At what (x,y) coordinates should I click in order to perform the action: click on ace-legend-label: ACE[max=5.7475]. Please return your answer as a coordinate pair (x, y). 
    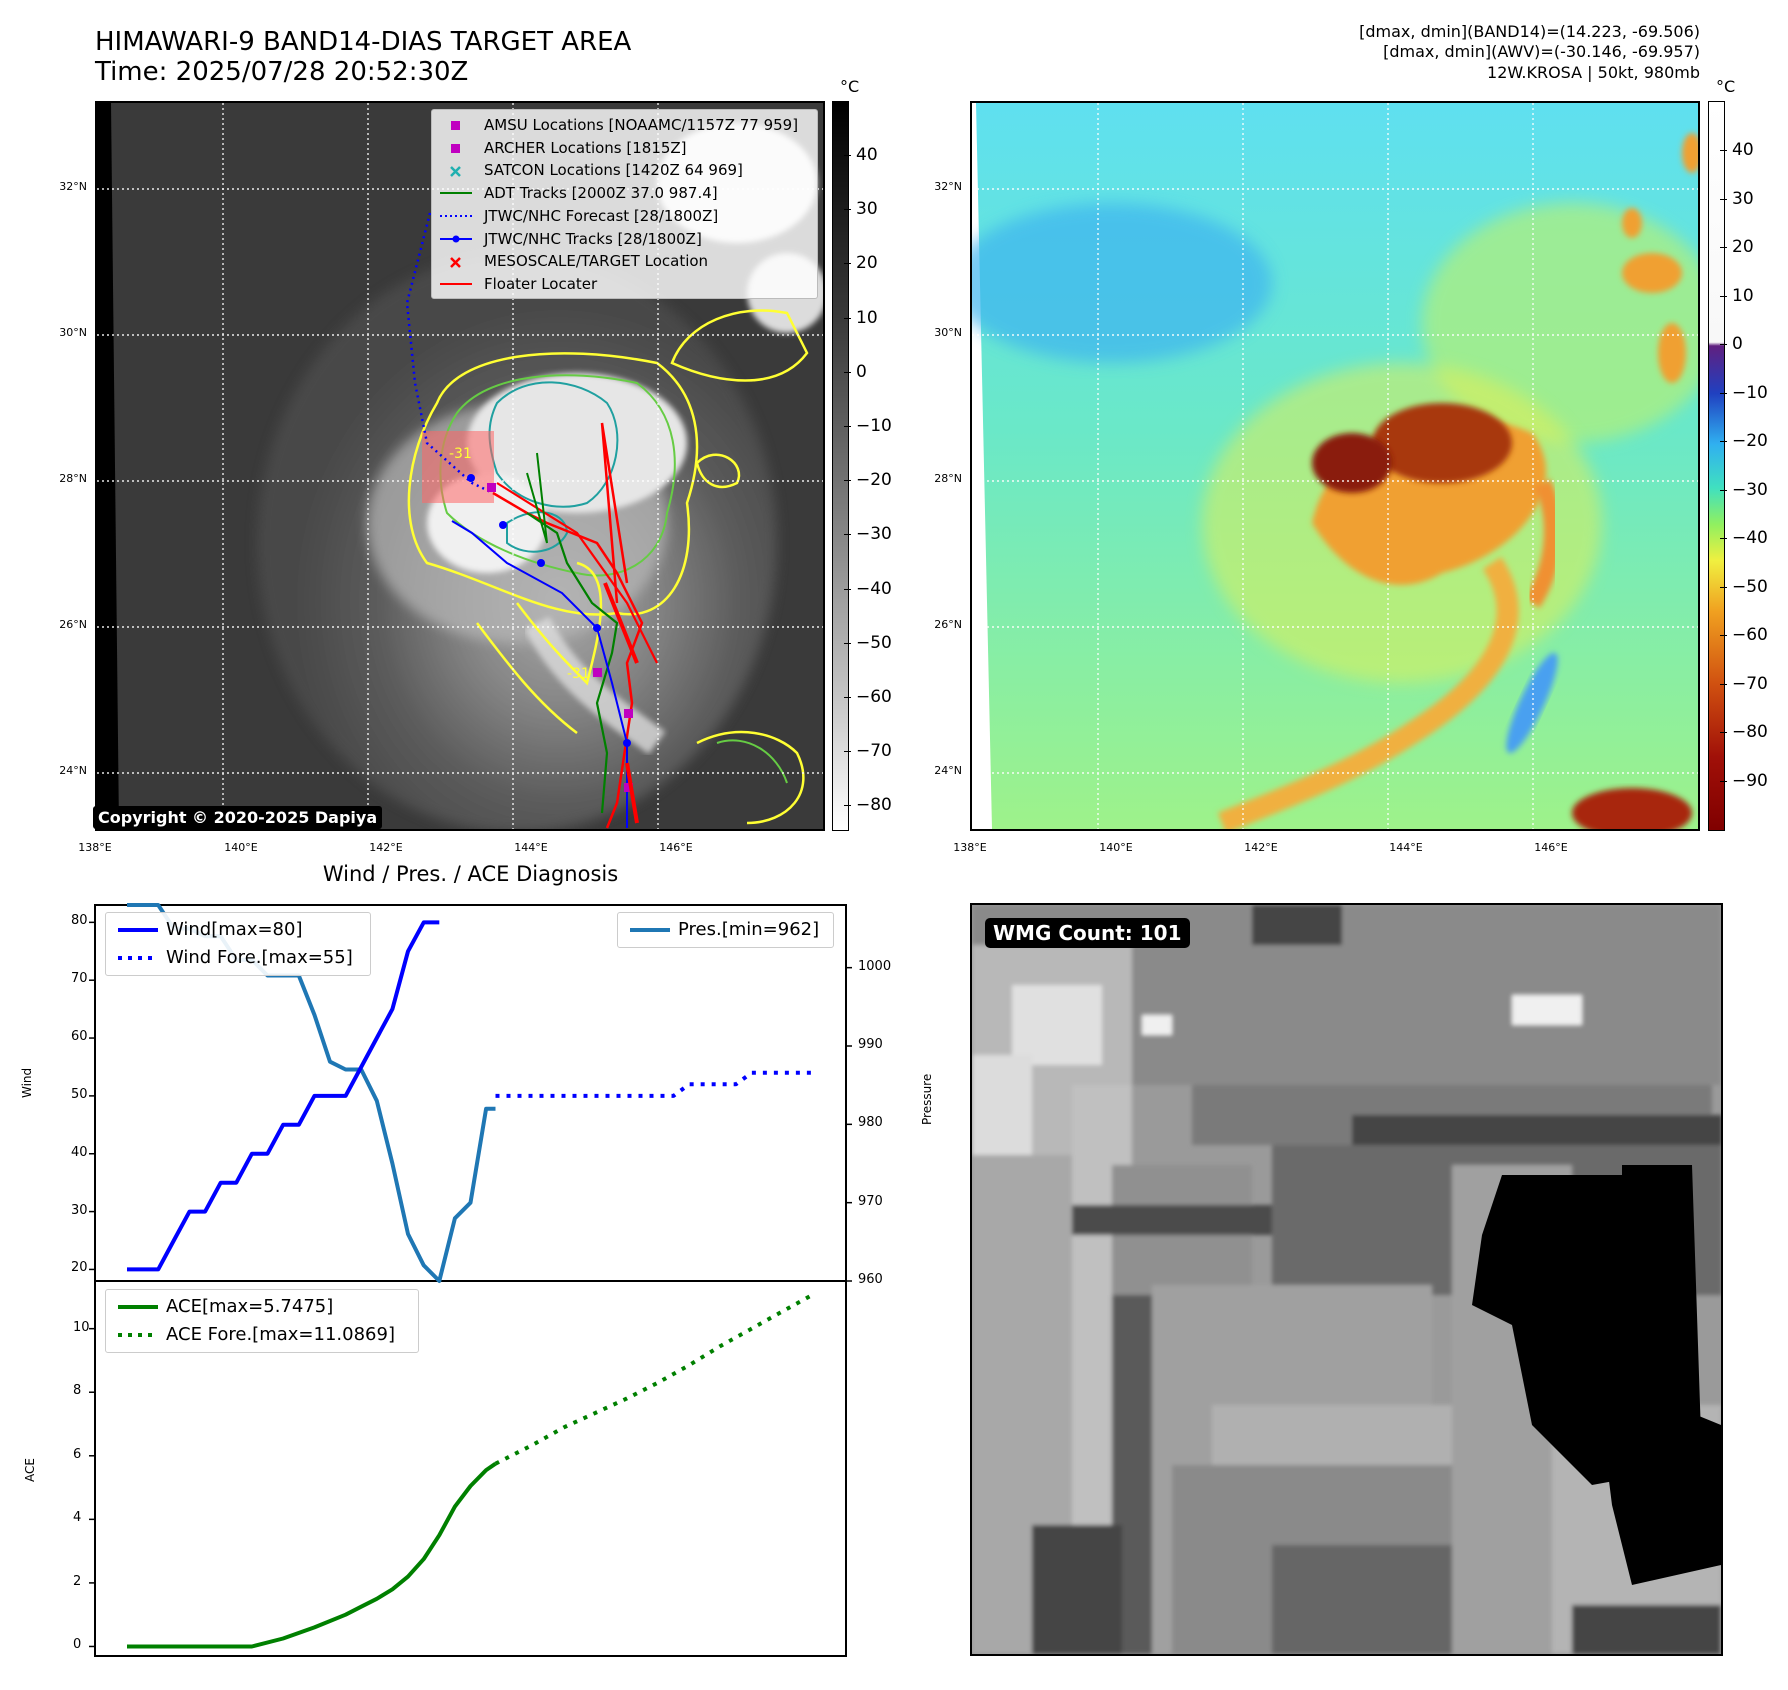
    Looking at the image, I should click on (250, 1306).